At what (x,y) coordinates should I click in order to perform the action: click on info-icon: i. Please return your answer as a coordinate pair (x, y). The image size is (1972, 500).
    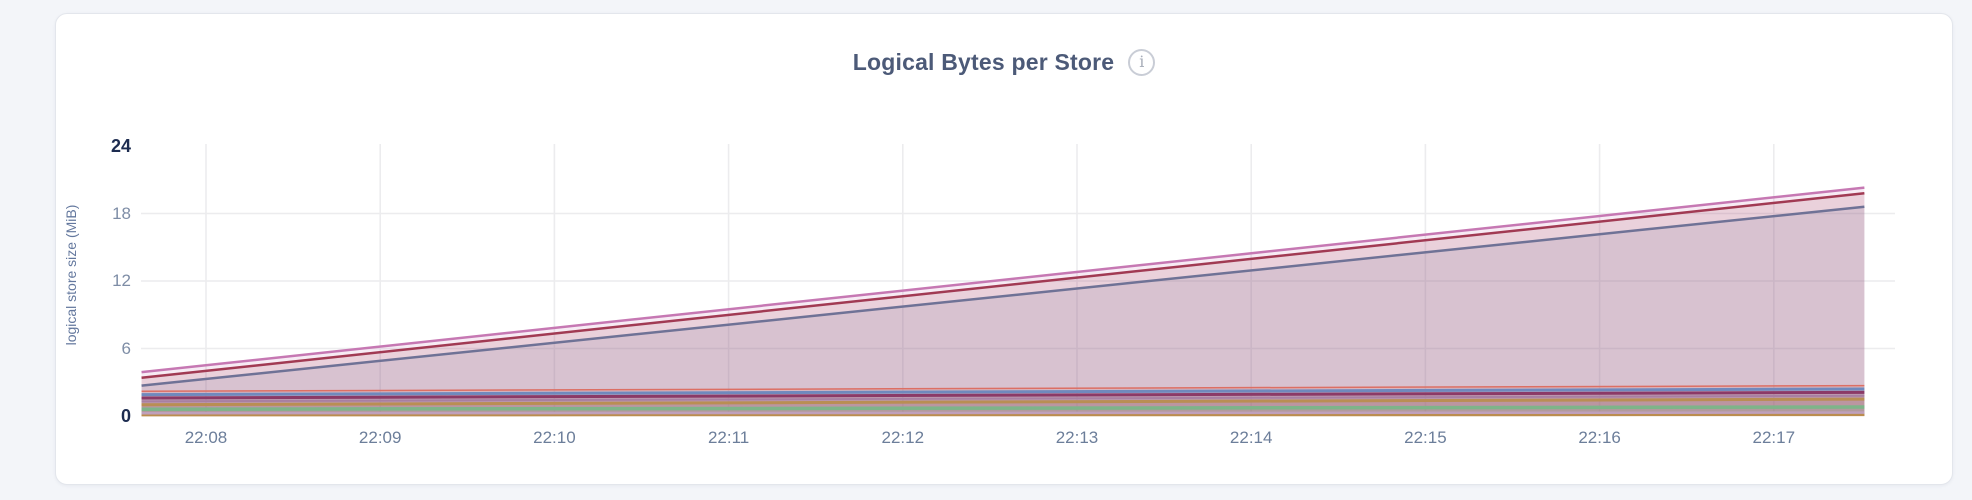
    Looking at the image, I should click on (1142, 62).